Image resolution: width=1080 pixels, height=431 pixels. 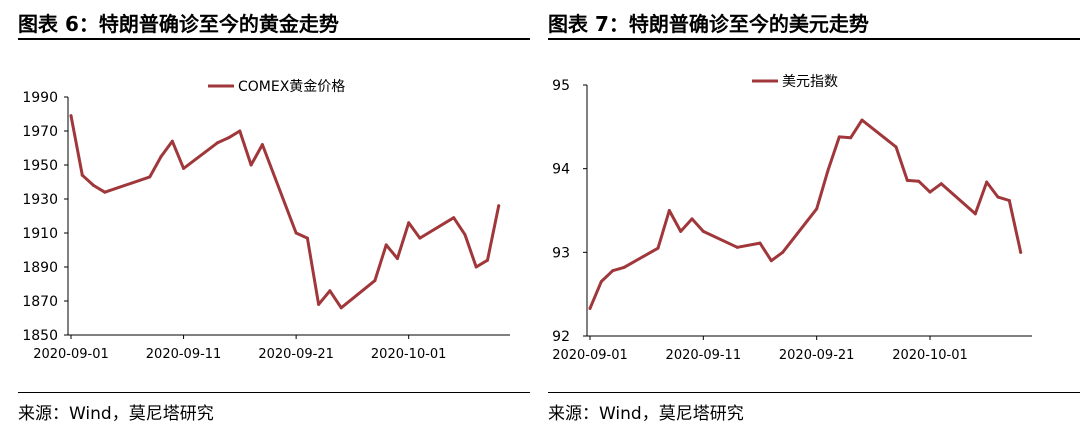 What do you see at coordinates (561, 253) in the screenshot?
I see `y-tick-label: 93` at bounding box center [561, 253].